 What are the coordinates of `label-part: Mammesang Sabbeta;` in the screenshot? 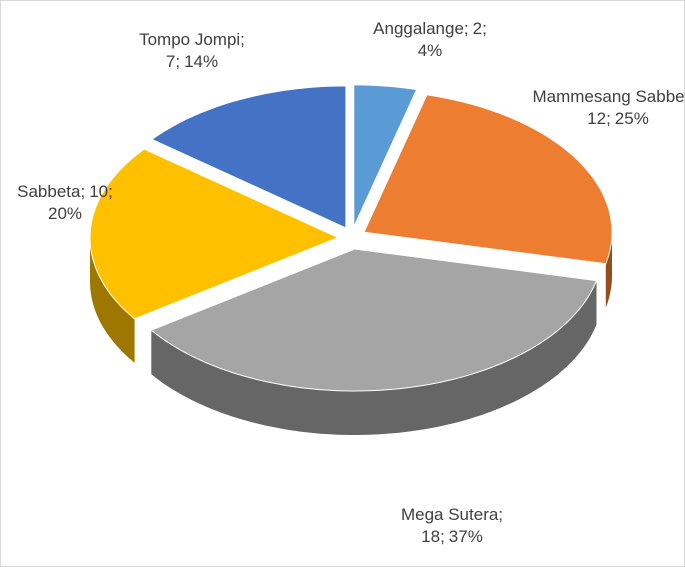 It's located at (608, 96).